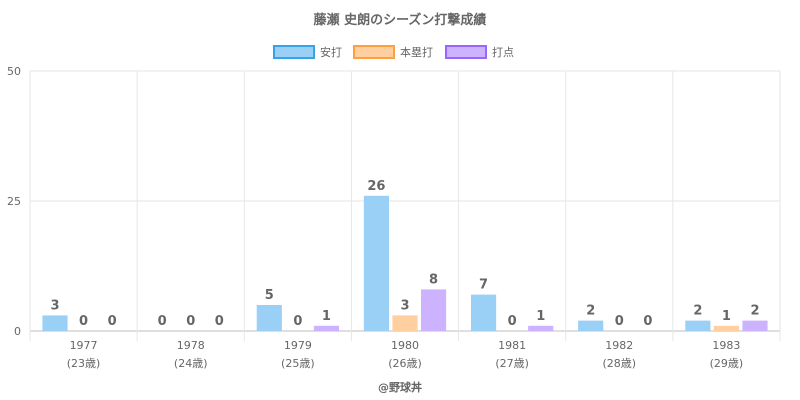  What do you see at coordinates (191, 345) in the screenshot?
I see `x-tick-label: 1978` at bounding box center [191, 345].